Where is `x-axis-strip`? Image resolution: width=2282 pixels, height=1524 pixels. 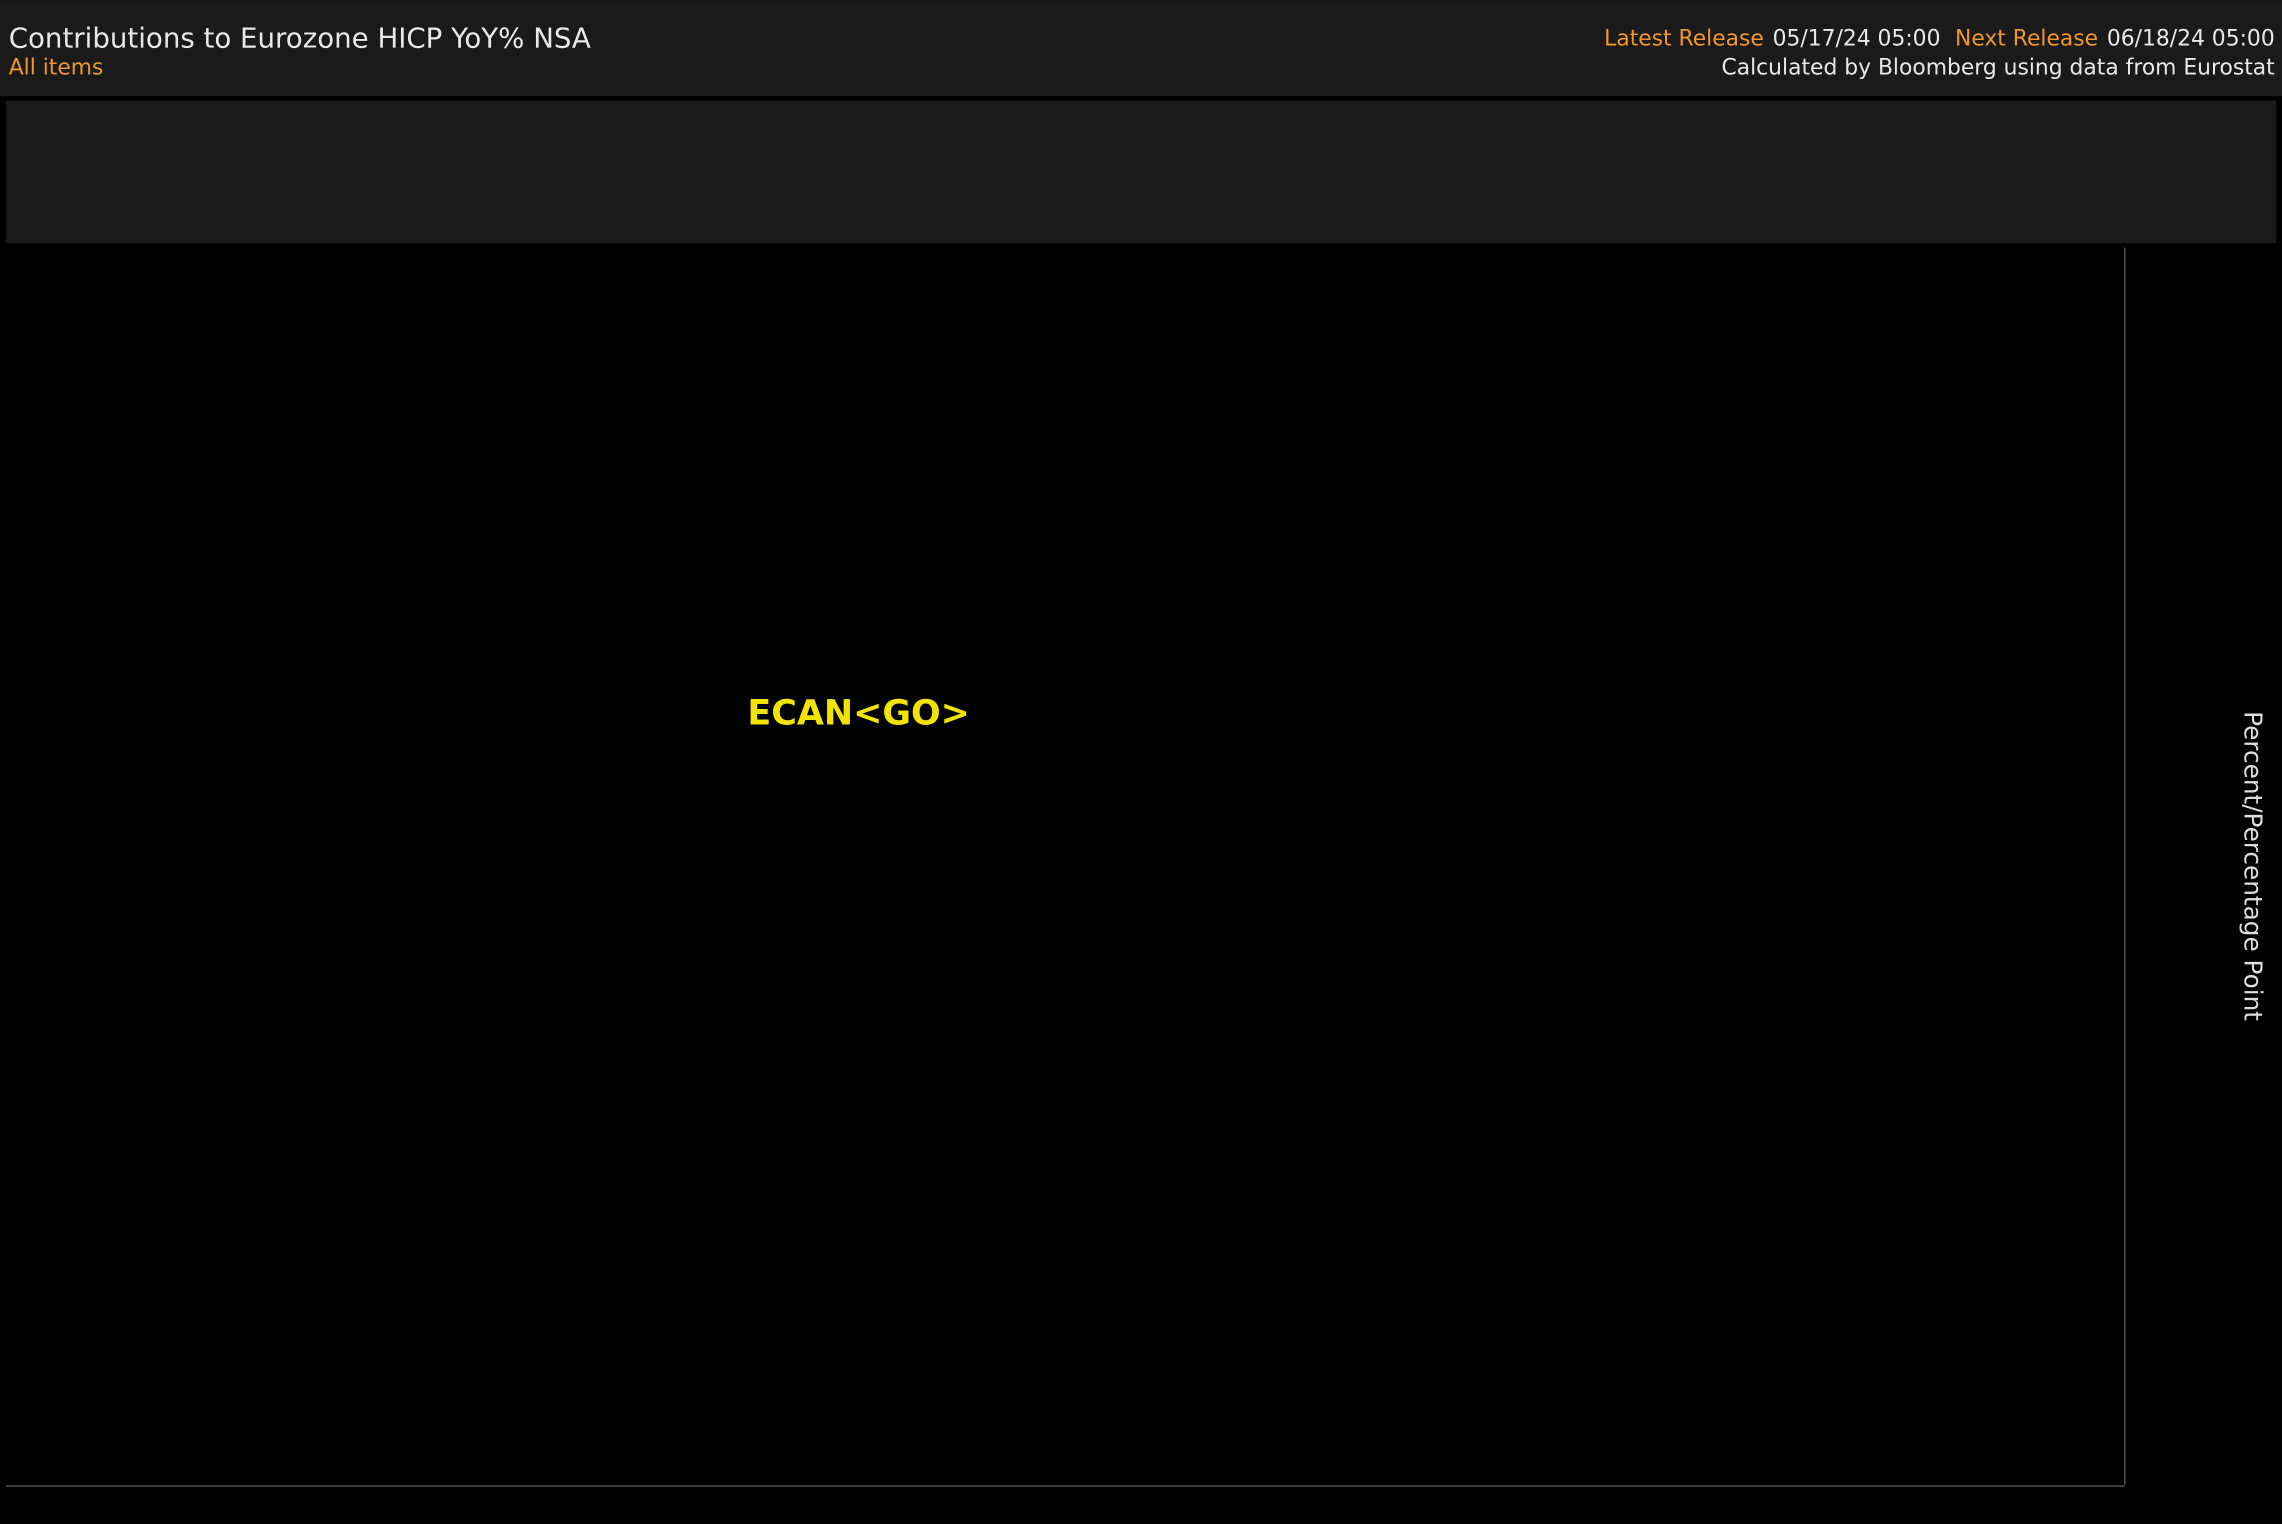 x-axis-strip is located at coordinates (1141, 1504).